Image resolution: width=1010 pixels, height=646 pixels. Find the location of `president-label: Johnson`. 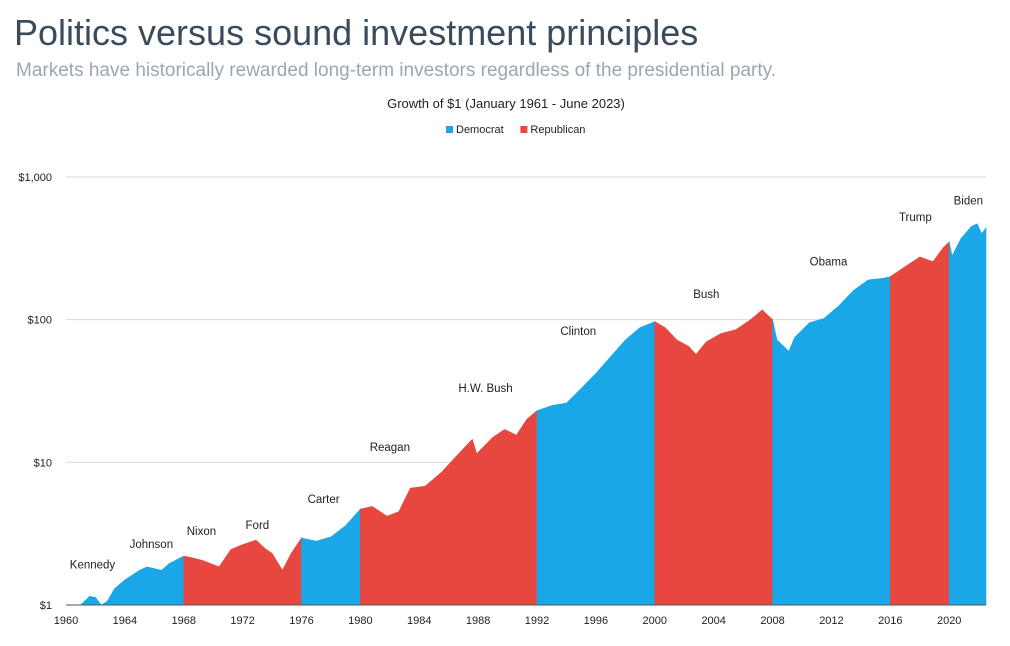

president-label: Johnson is located at coordinates (151, 545).